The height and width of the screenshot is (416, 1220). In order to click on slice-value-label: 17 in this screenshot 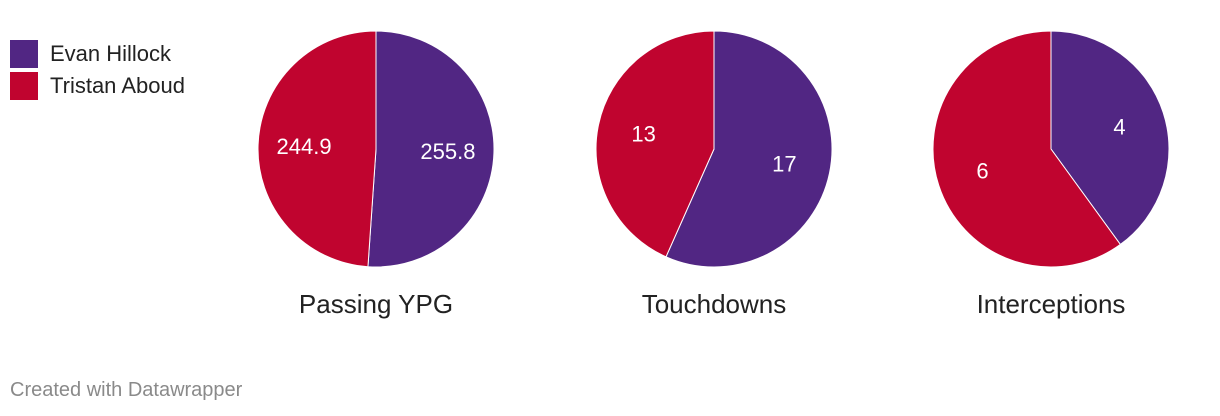, I will do `click(784, 163)`.